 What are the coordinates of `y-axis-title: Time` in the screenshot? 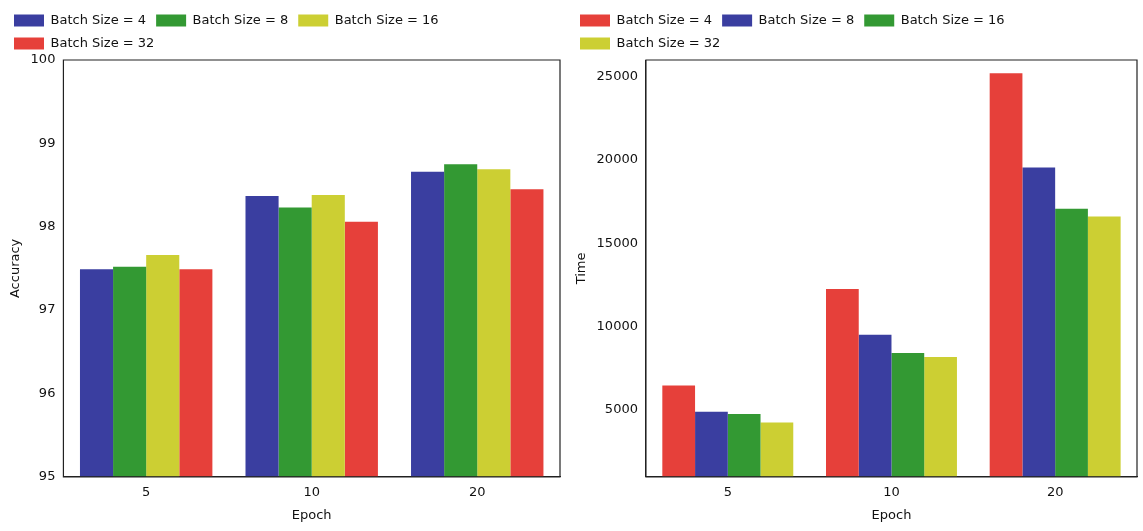 It's located at (581, 269).